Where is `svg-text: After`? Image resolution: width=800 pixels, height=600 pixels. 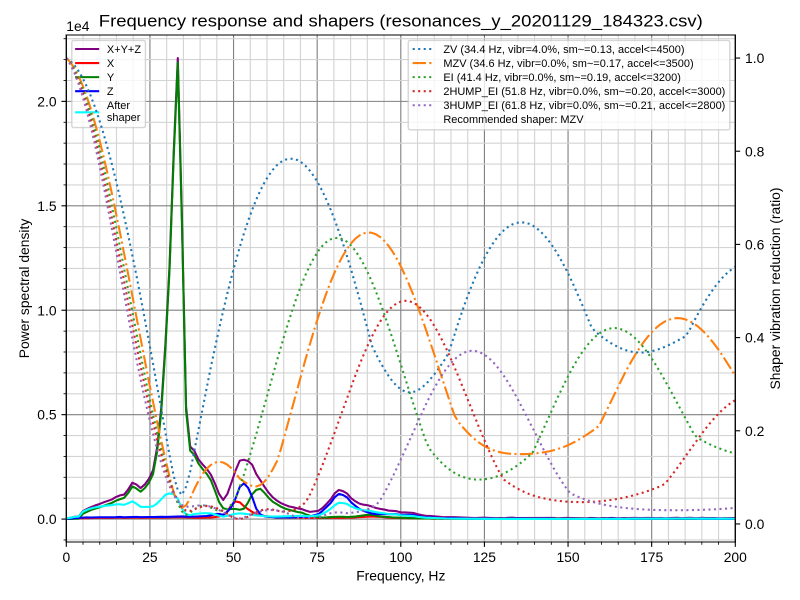
svg-text: After is located at coordinates (119, 106).